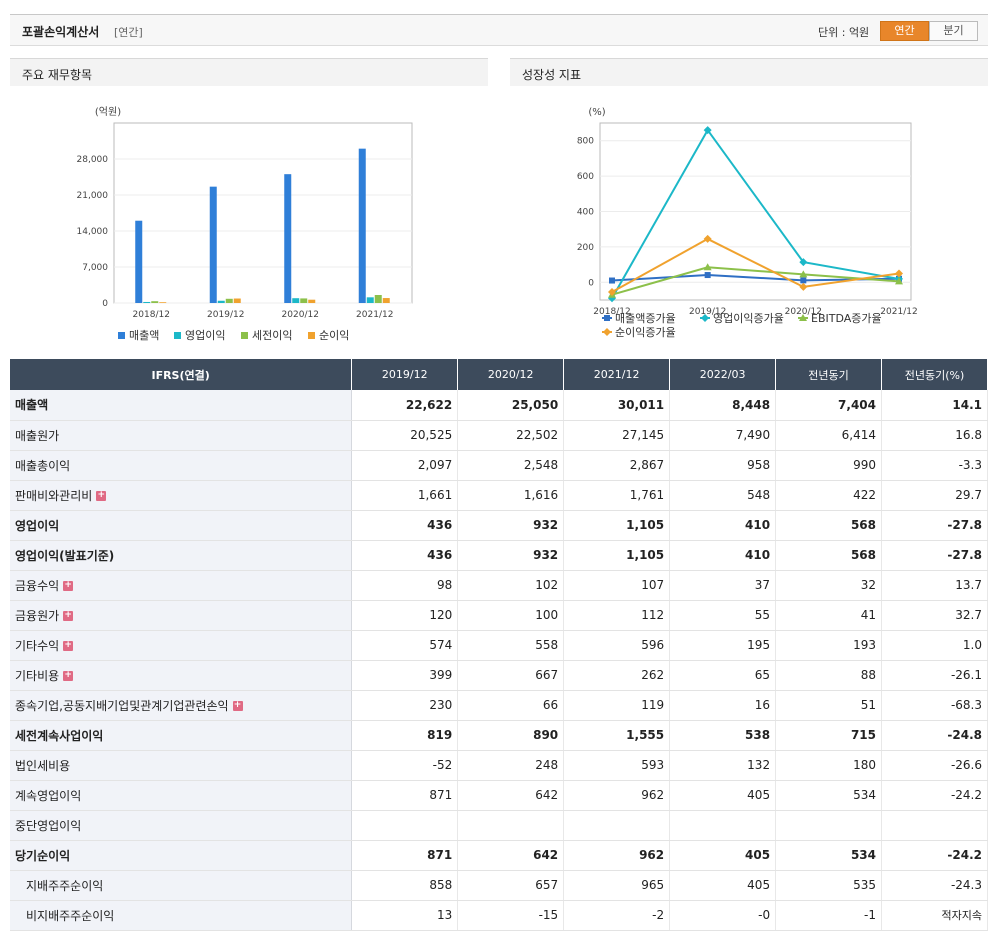 Image resolution: width=997 pixels, height=942 pixels. What do you see at coordinates (249, 72) in the screenshot?
I see `left-panel-title: 주요 재무항목` at bounding box center [249, 72].